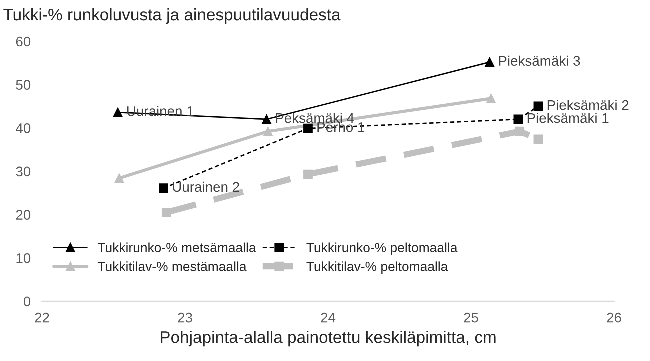 This screenshot has height=361, width=650. What do you see at coordinates (23, 171) in the screenshot?
I see `y-tick-label: 30` at bounding box center [23, 171].